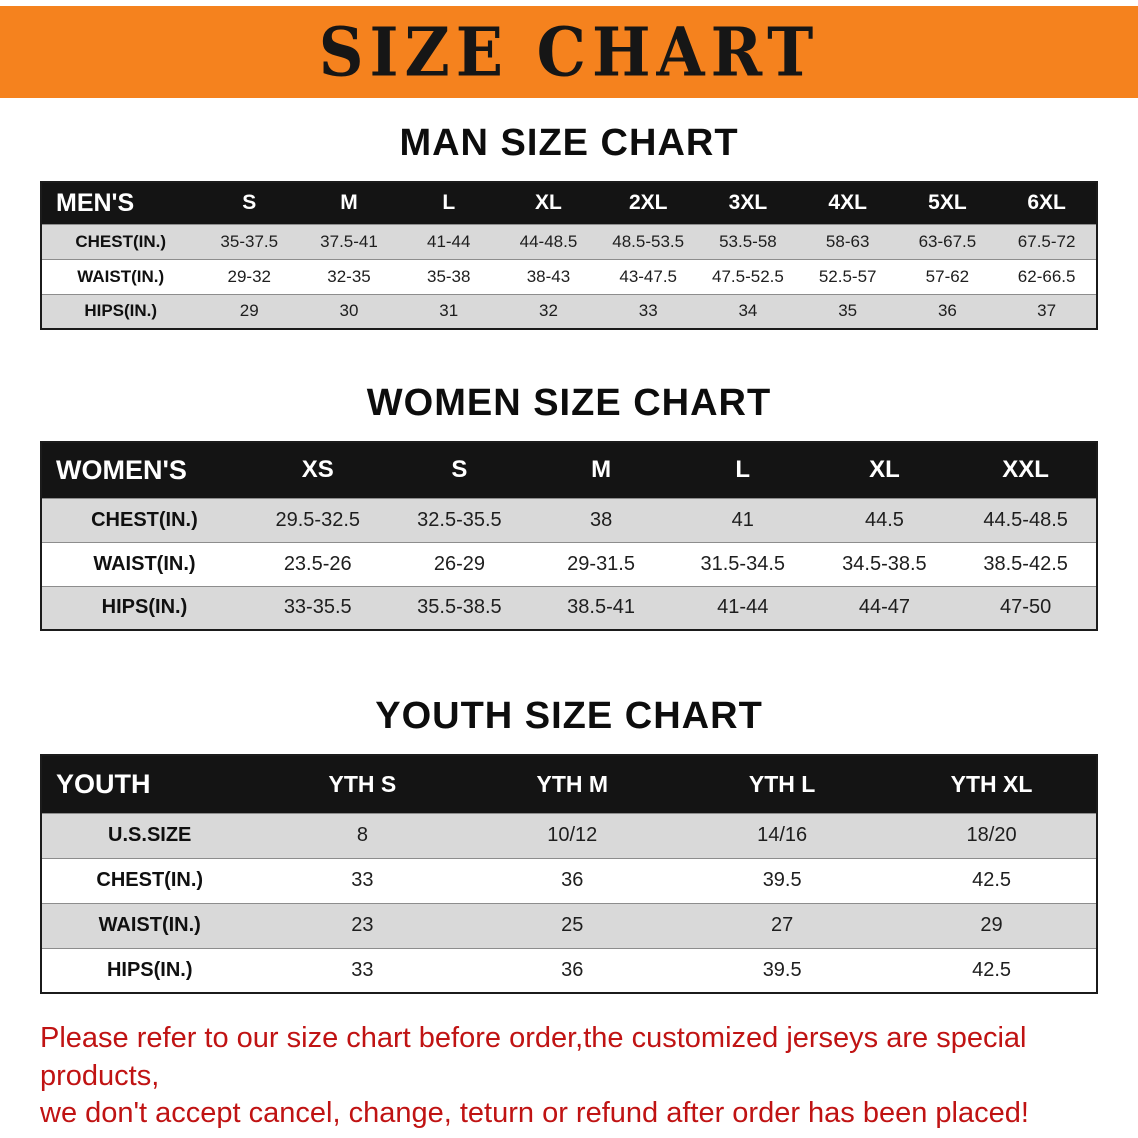 The image size is (1138, 1138). I want to click on banner: SIZE CHART, so click(569, 52).